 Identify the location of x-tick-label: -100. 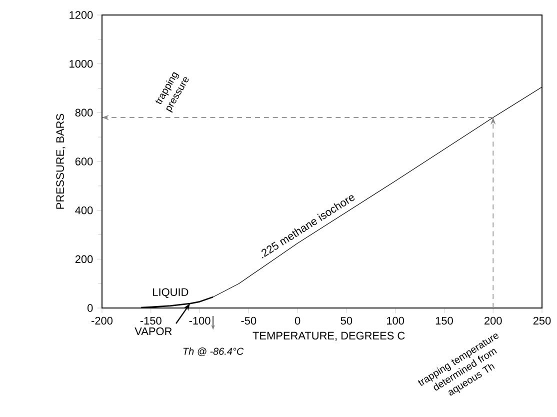
(199, 320).